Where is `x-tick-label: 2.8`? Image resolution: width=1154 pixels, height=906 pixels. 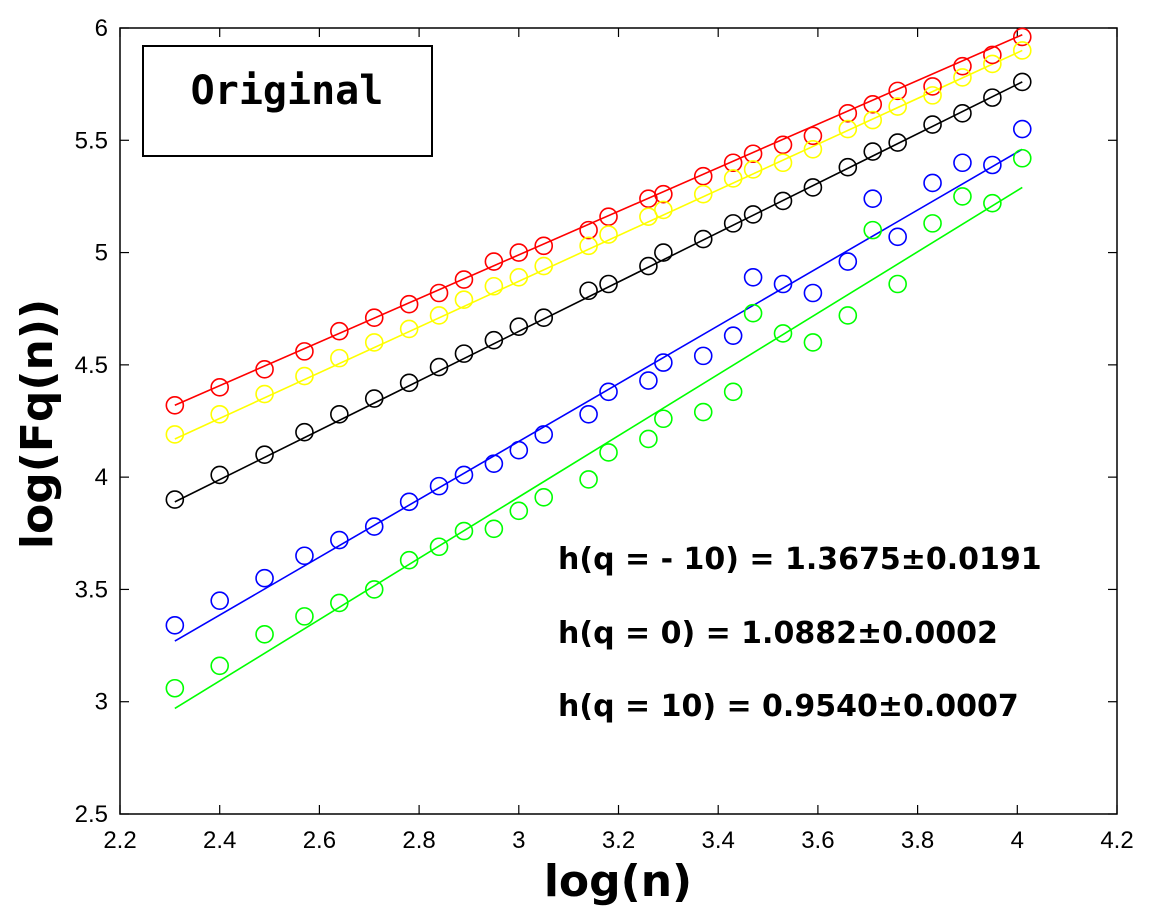 x-tick-label: 2.8 is located at coordinates (418, 840).